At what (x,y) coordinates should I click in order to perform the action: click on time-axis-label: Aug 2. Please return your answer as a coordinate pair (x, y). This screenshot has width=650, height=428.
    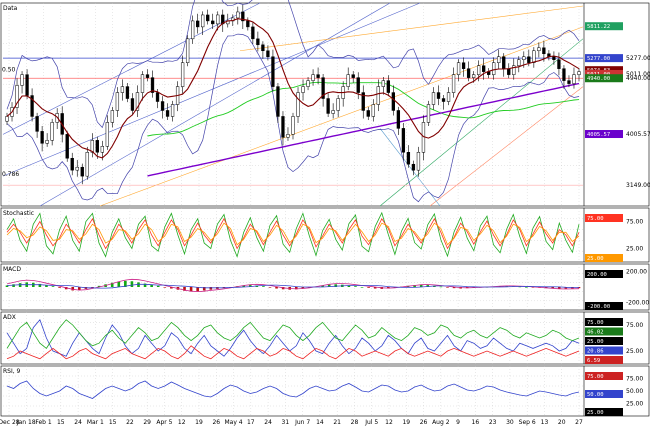
    Looking at the image, I should click on (441, 422).